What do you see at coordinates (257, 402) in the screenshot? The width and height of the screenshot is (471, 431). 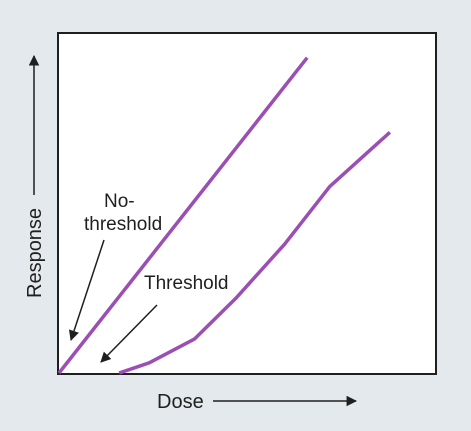 I see `x-axis-title: Dose` at bounding box center [257, 402].